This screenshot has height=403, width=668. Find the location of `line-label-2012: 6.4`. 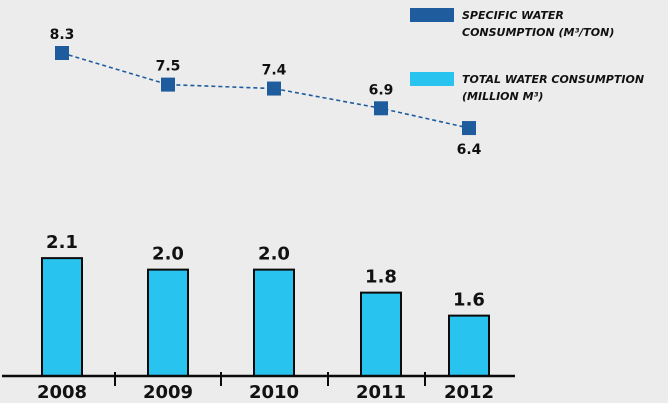

line-label-2012: 6.4 is located at coordinates (469, 150).